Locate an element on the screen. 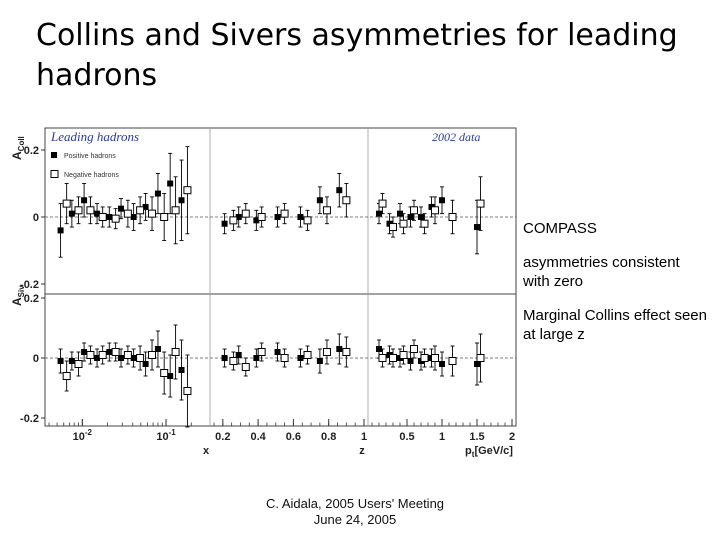 This screenshot has width=720, height=540. note-collins-large-z: Marginal Collins effect seen at large z is located at coordinates (615, 325).